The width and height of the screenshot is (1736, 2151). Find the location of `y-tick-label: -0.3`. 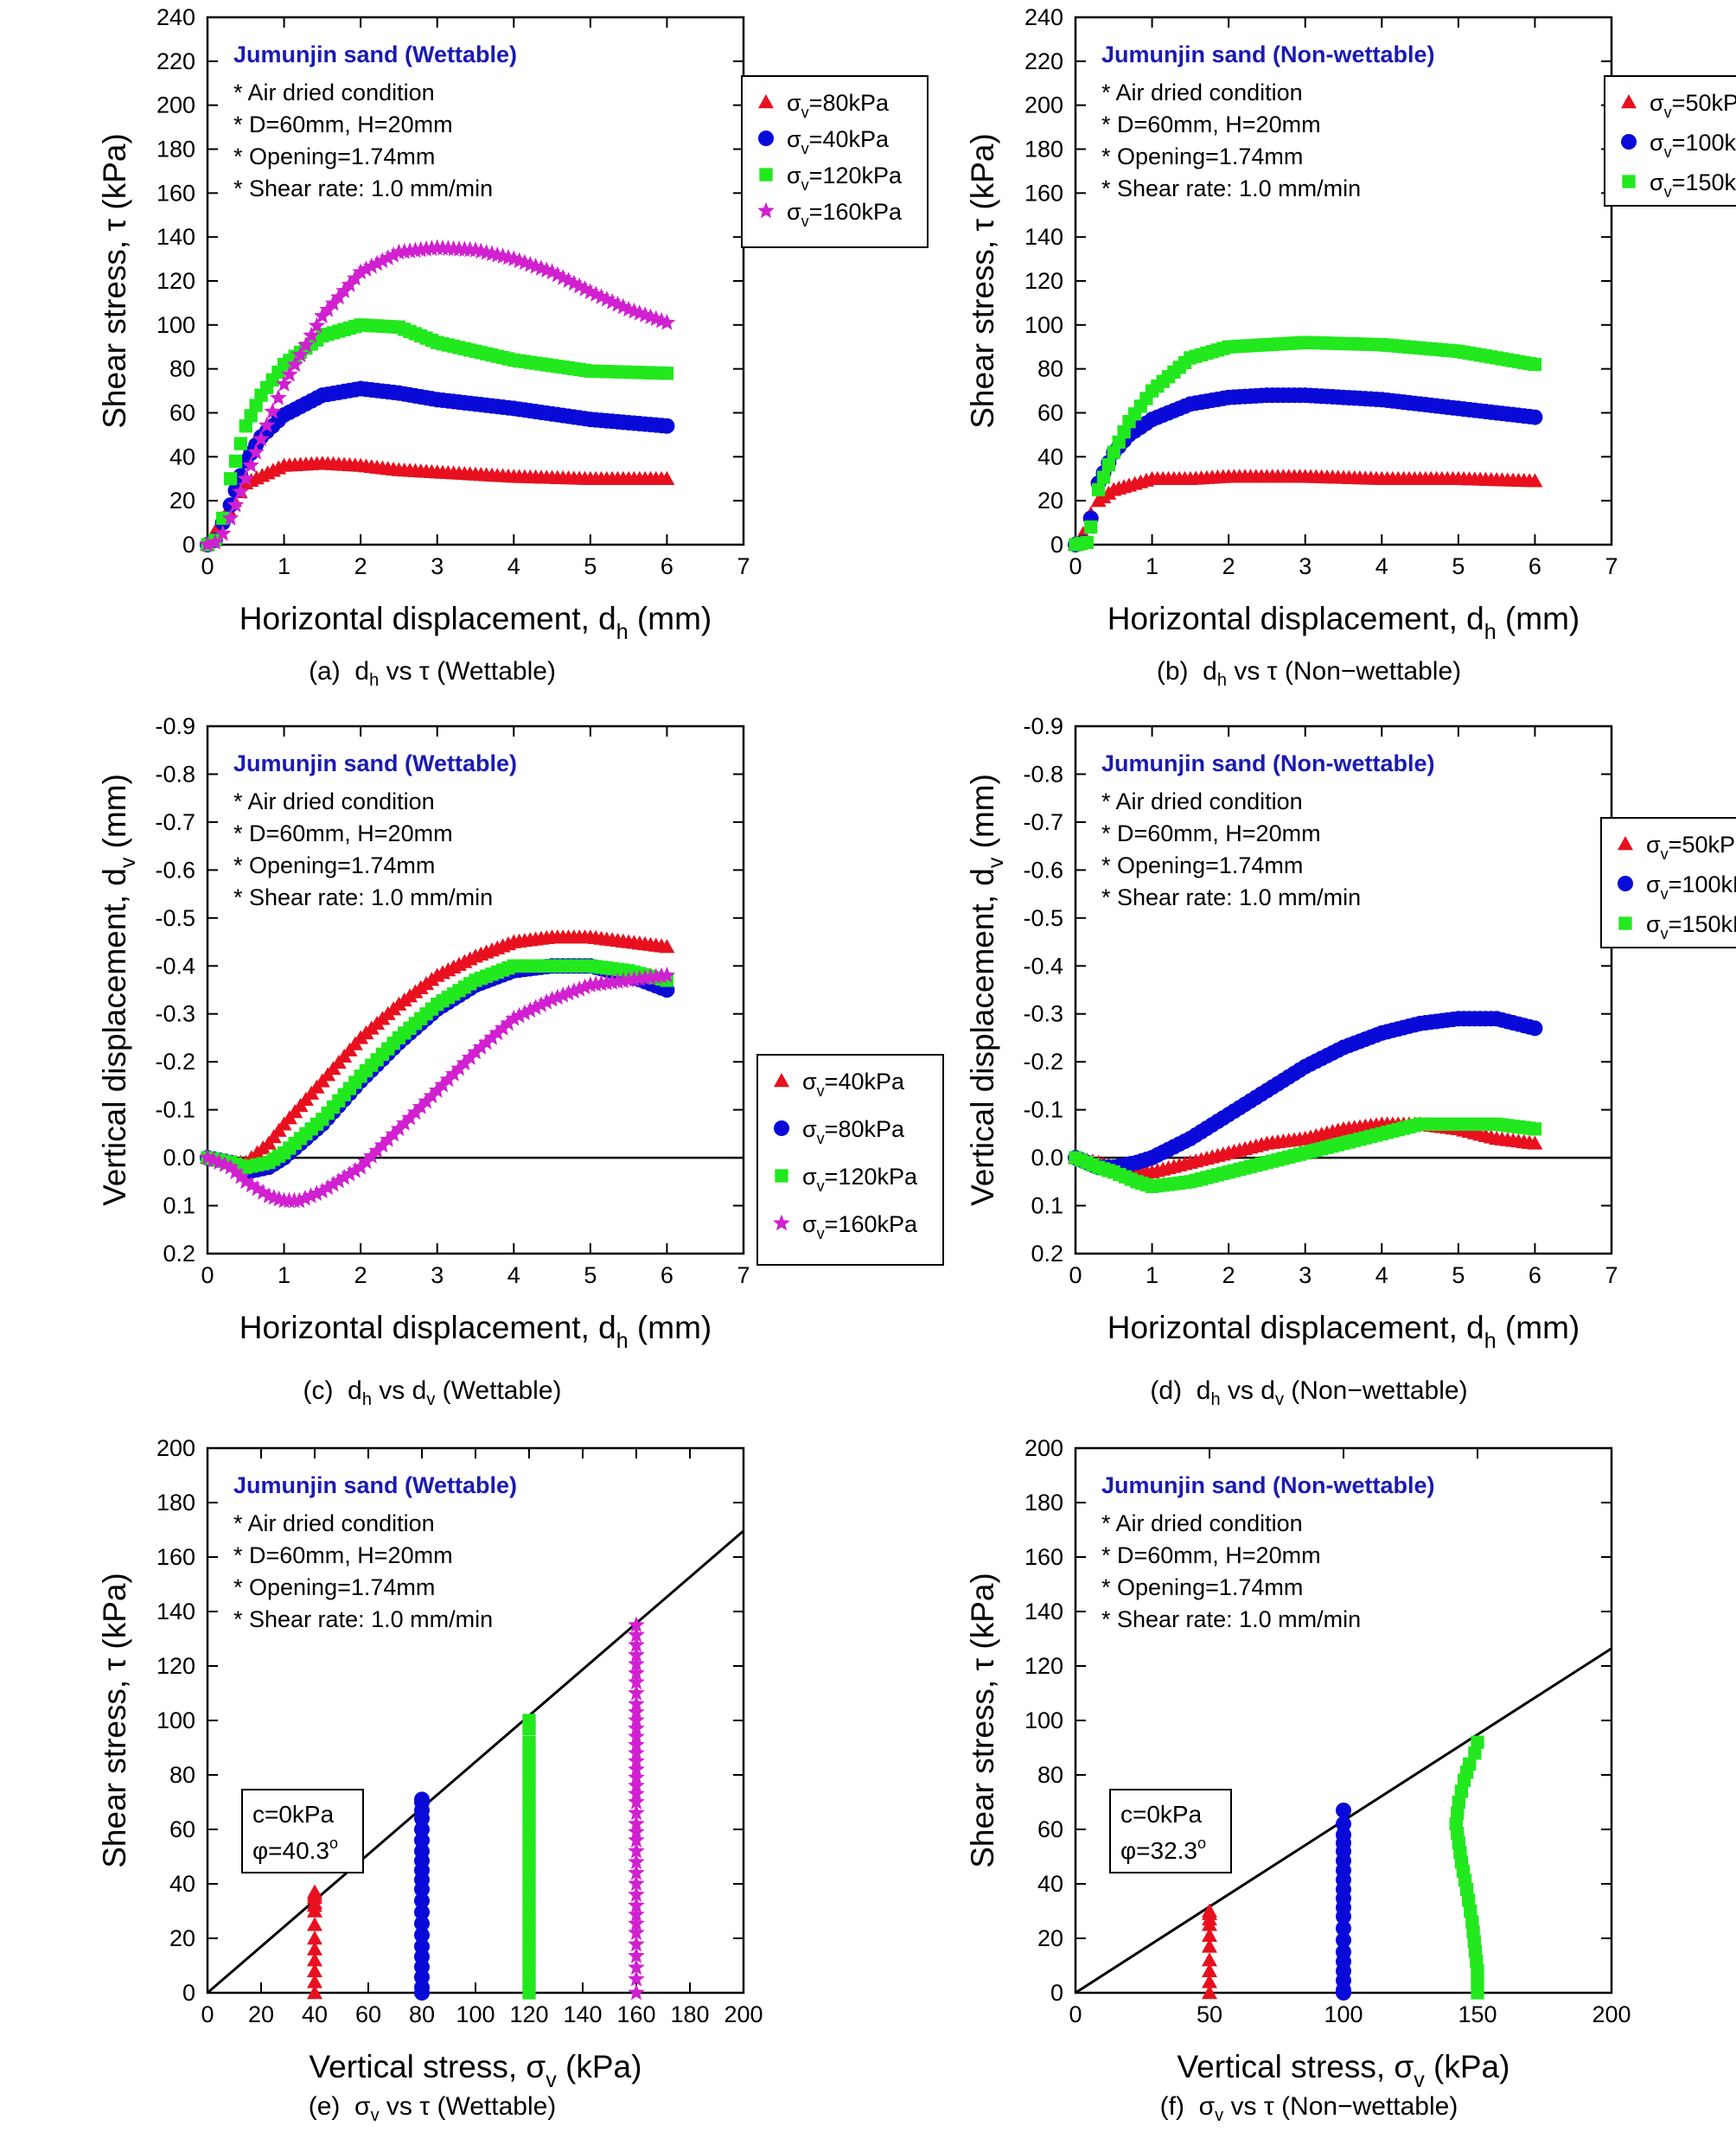

y-tick-label: -0.3 is located at coordinates (1043, 1014).